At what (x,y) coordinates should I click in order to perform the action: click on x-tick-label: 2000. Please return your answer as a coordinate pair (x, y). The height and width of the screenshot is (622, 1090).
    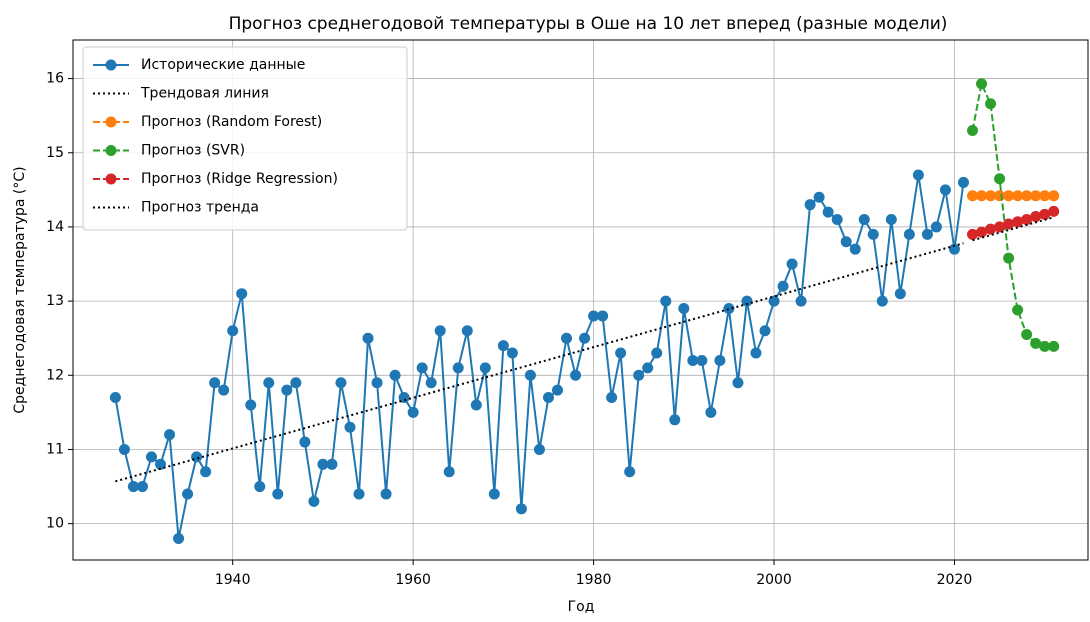
    Looking at the image, I should click on (774, 580).